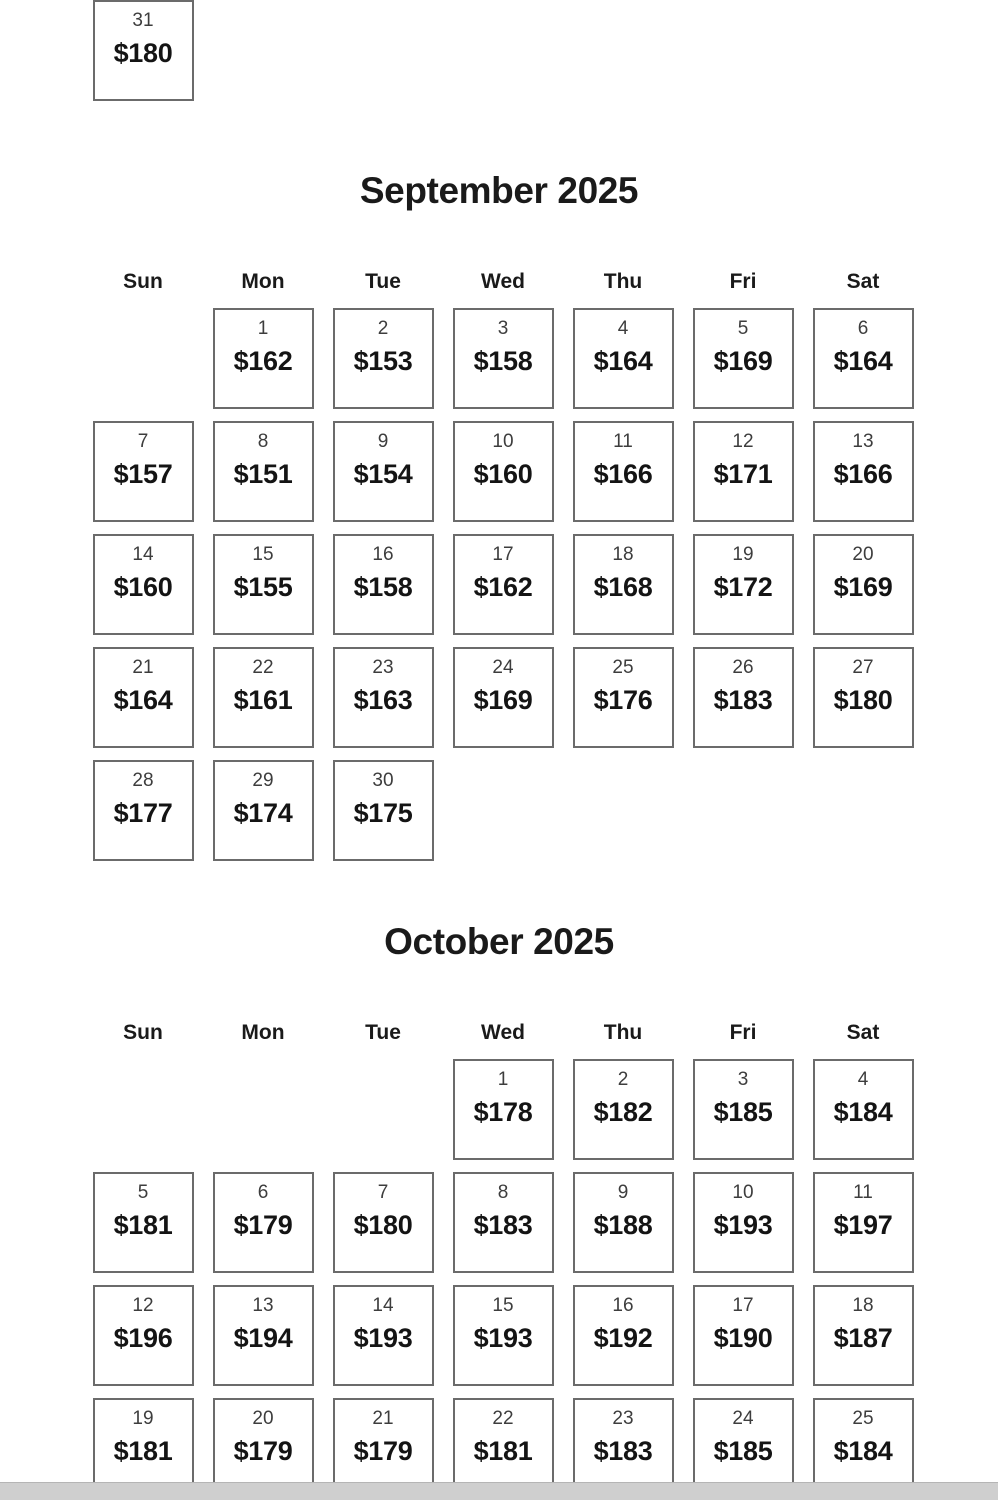 Image resolution: width=998 pixels, height=1500 pixels. I want to click on day-cell: 17 $162, so click(503, 584).